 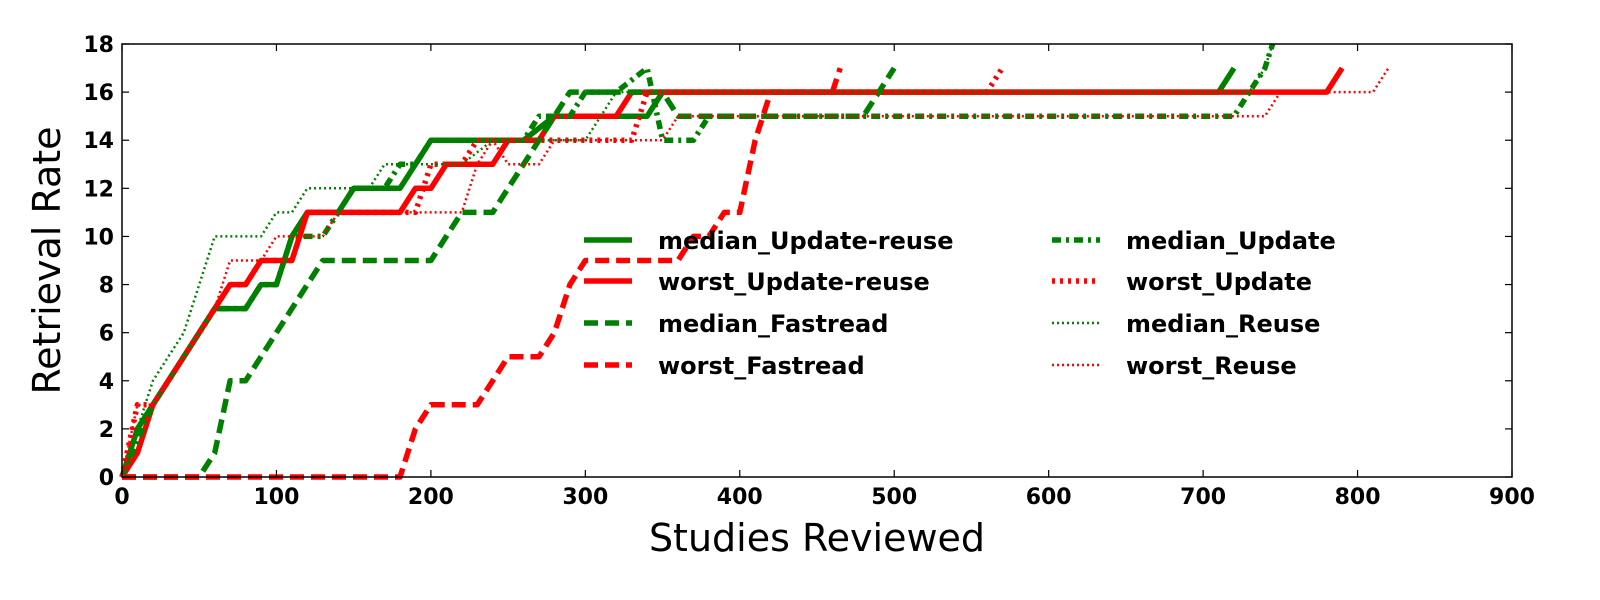 What do you see at coordinates (1223, 324) in the screenshot?
I see `legend-label-median_Reuse: median_Reuse` at bounding box center [1223, 324].